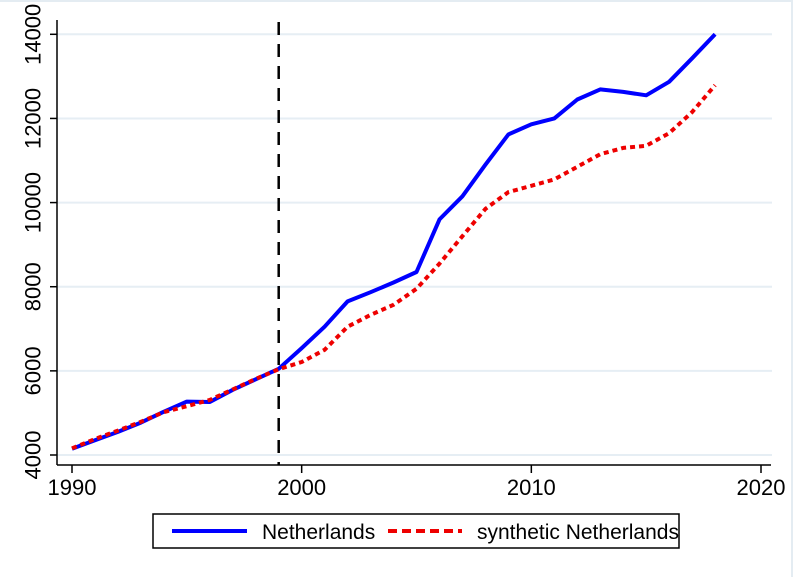  I want to click on y-tick-label: 8000, so click(33, 286).